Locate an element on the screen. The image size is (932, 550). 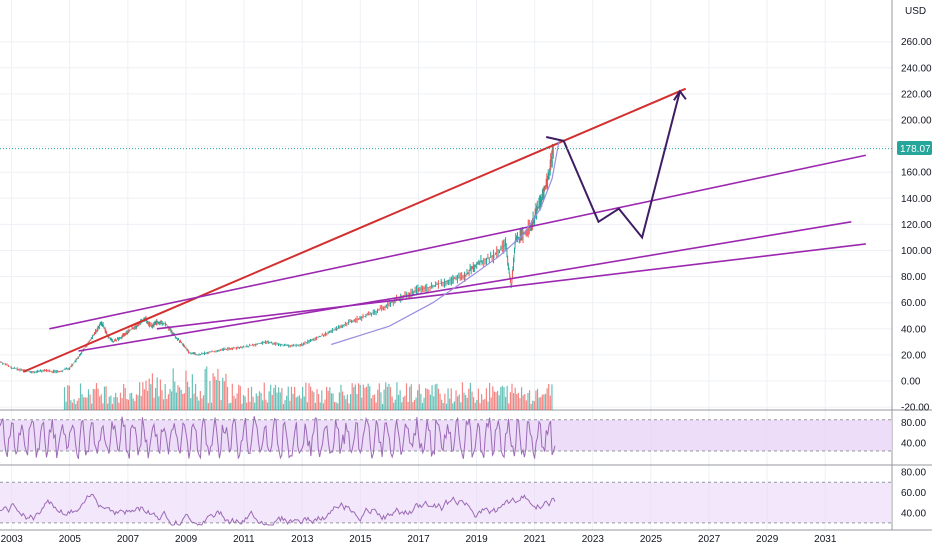
volume-bars is located at coordinates (308, 388).